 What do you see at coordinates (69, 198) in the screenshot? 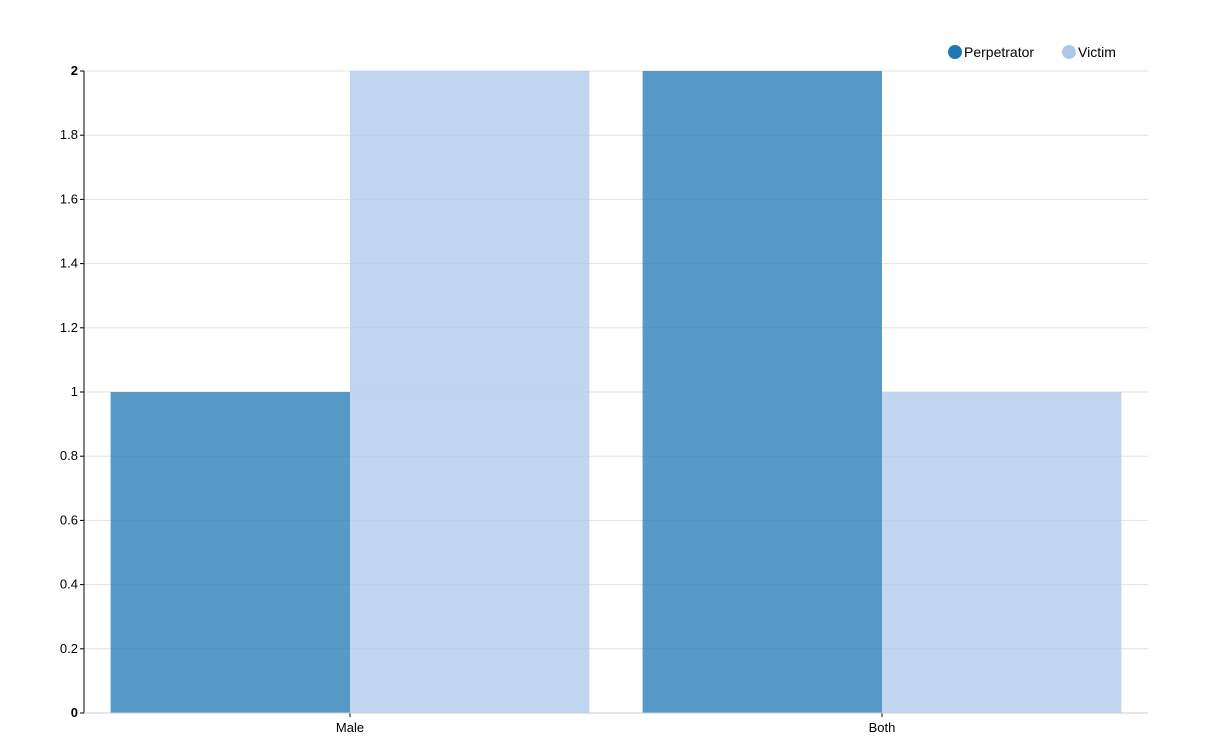
I see `y-tick-label: 1.6` at bounding box center [69, 198].